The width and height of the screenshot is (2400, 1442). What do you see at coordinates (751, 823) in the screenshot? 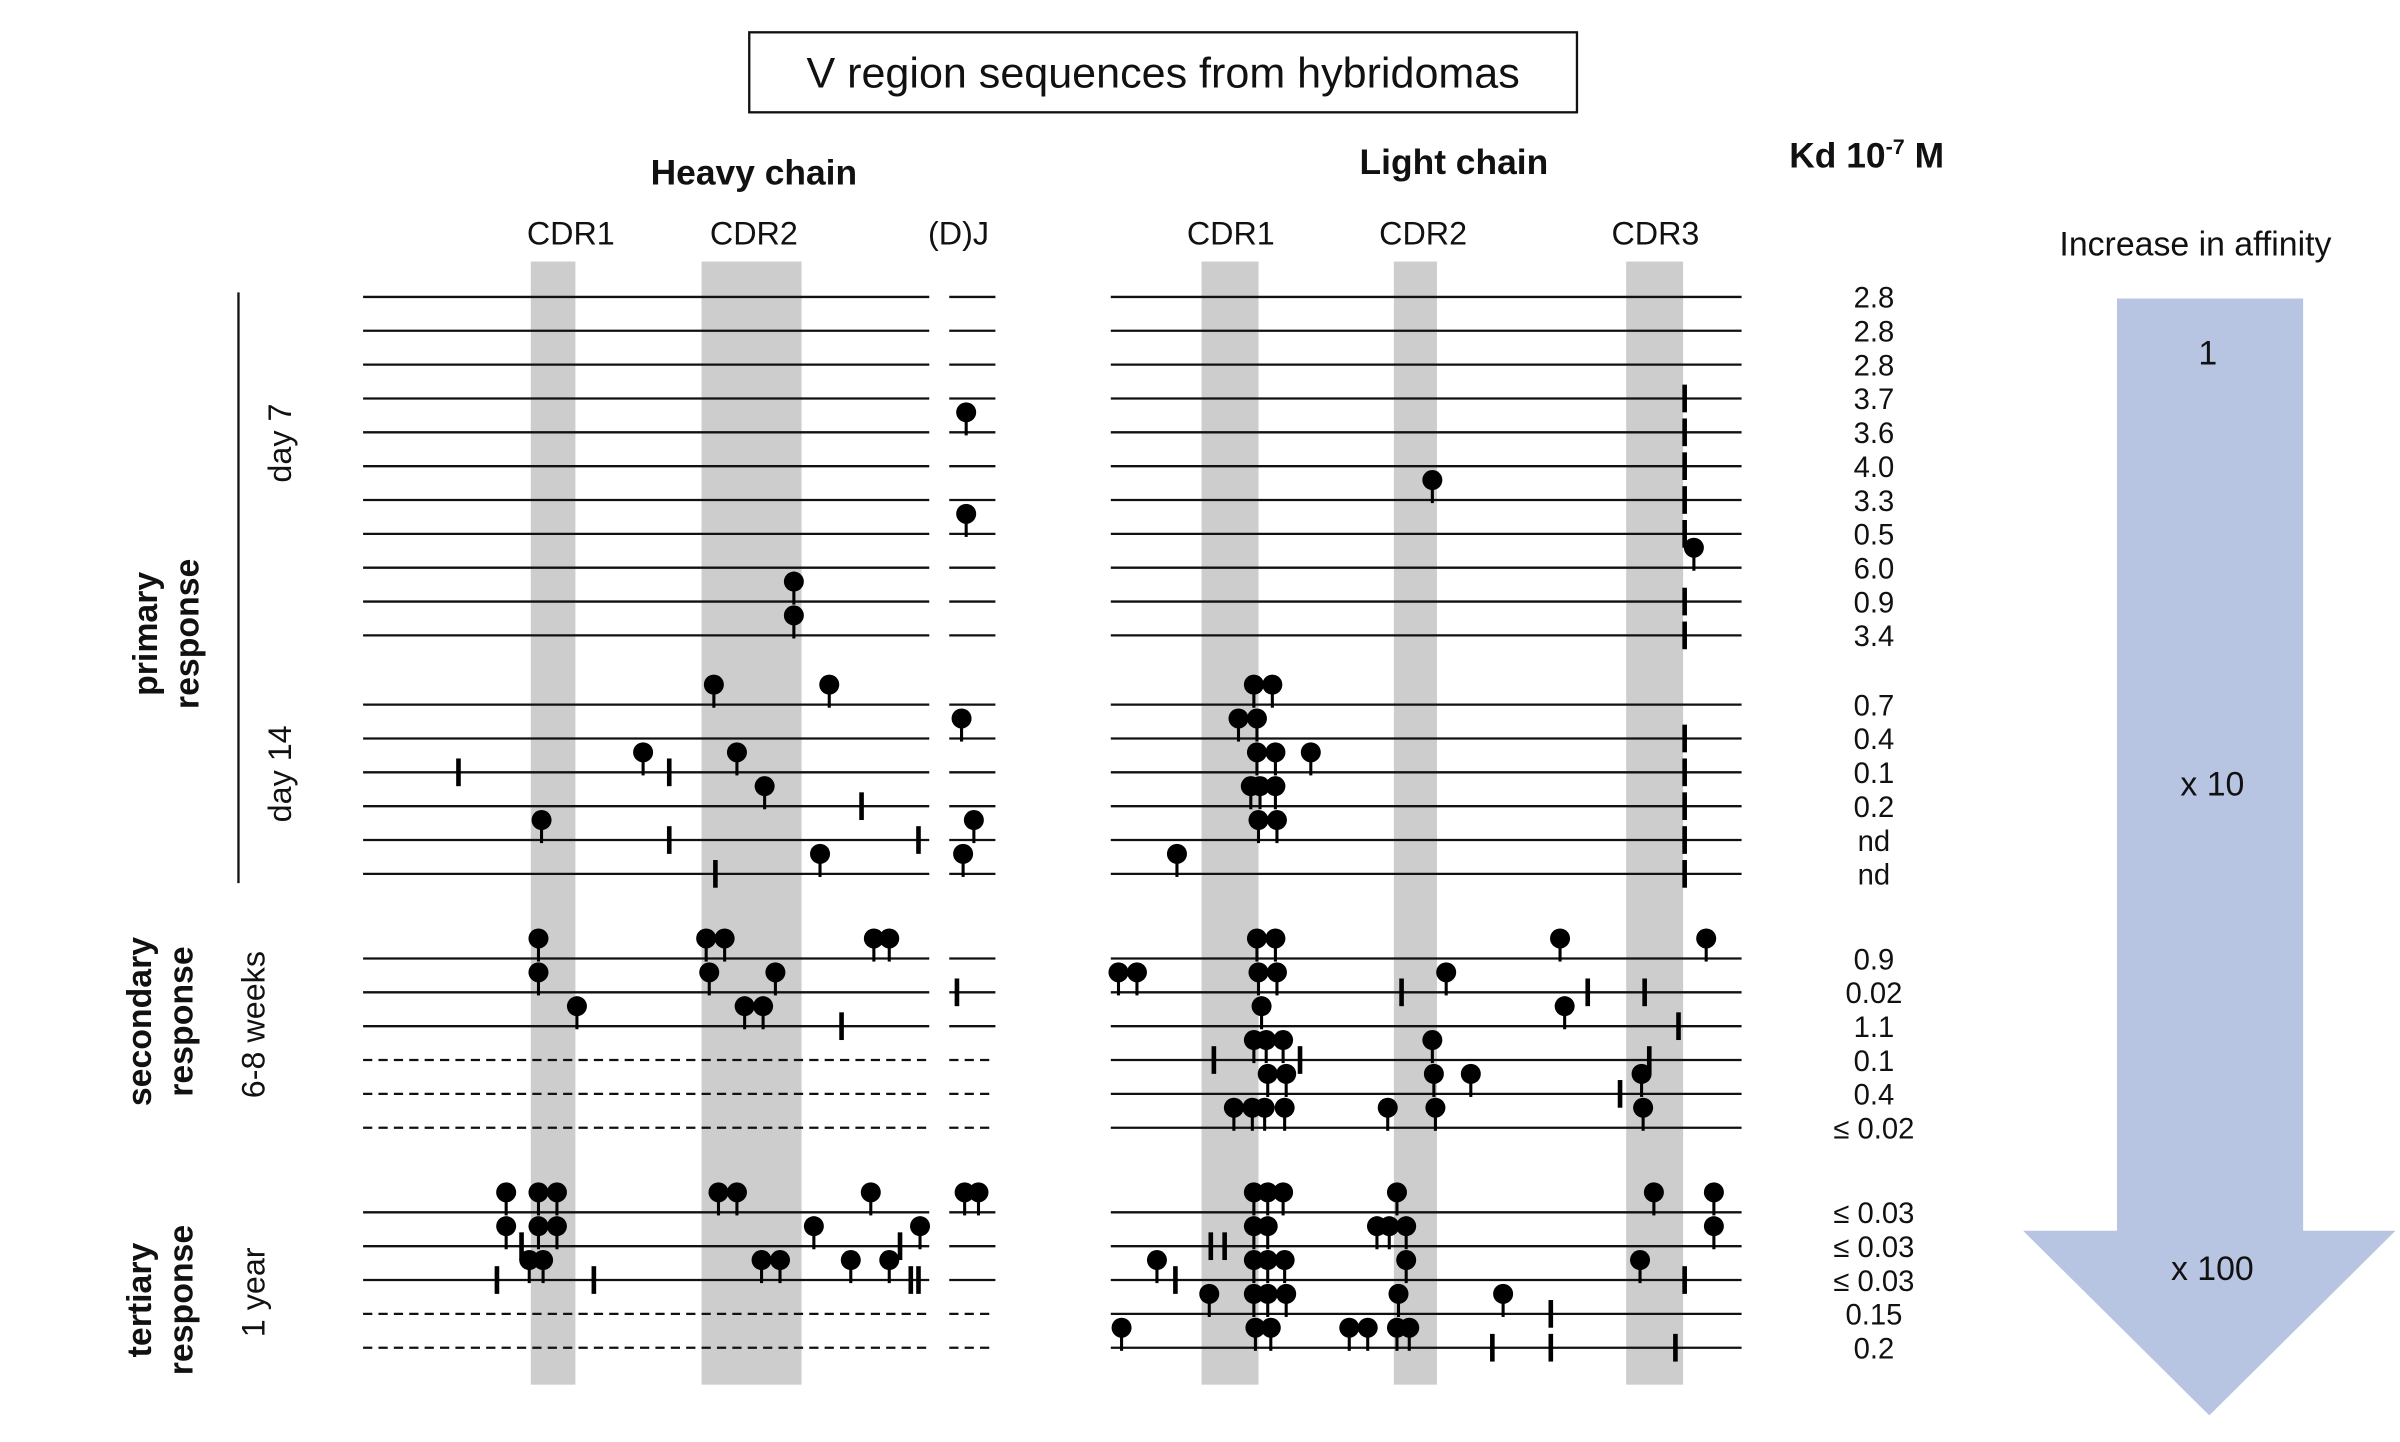
I see `heavy-cdr2-band` at bounding box center [751, 823].